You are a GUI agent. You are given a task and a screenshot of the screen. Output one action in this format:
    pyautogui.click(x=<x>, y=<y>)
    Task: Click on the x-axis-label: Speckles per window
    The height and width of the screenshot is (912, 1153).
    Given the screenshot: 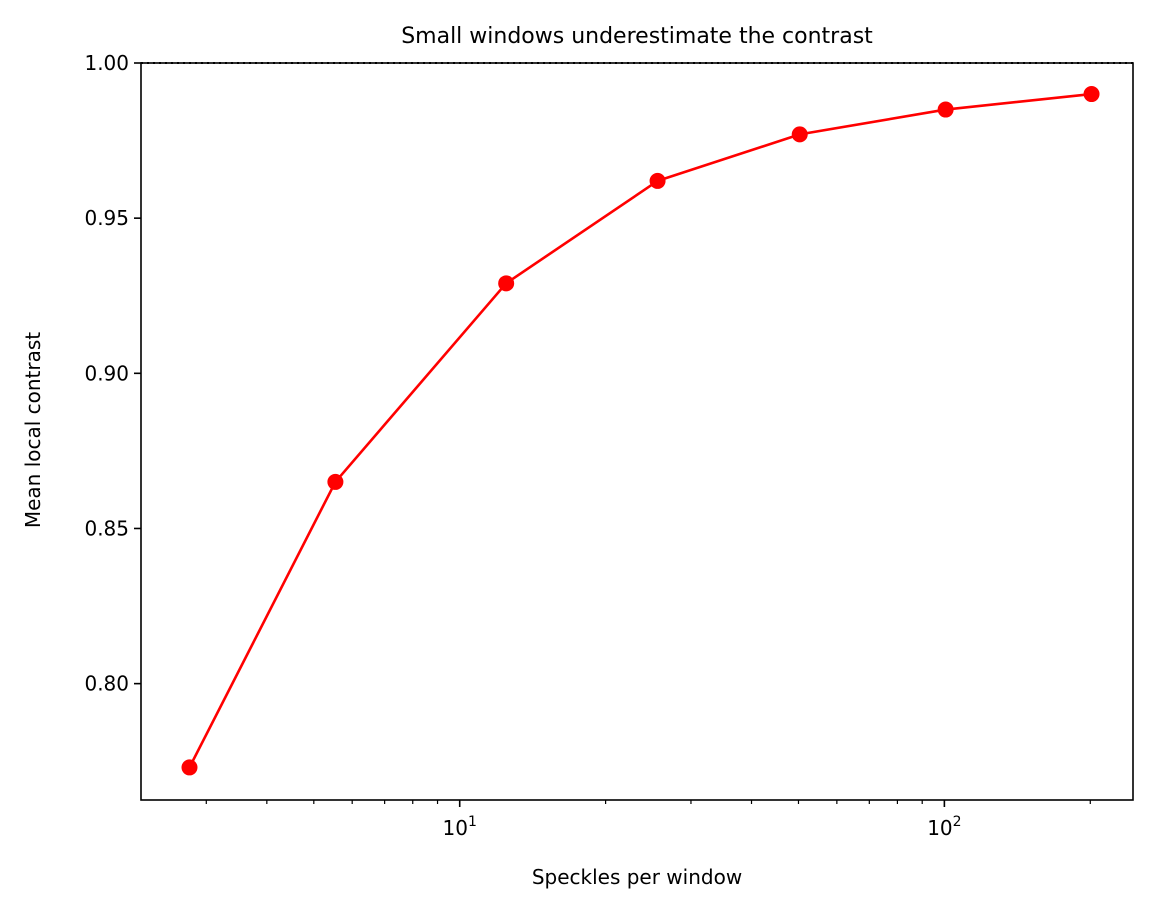 What is the action you would take?
    pyautogui.click(x=637, y=877)
    